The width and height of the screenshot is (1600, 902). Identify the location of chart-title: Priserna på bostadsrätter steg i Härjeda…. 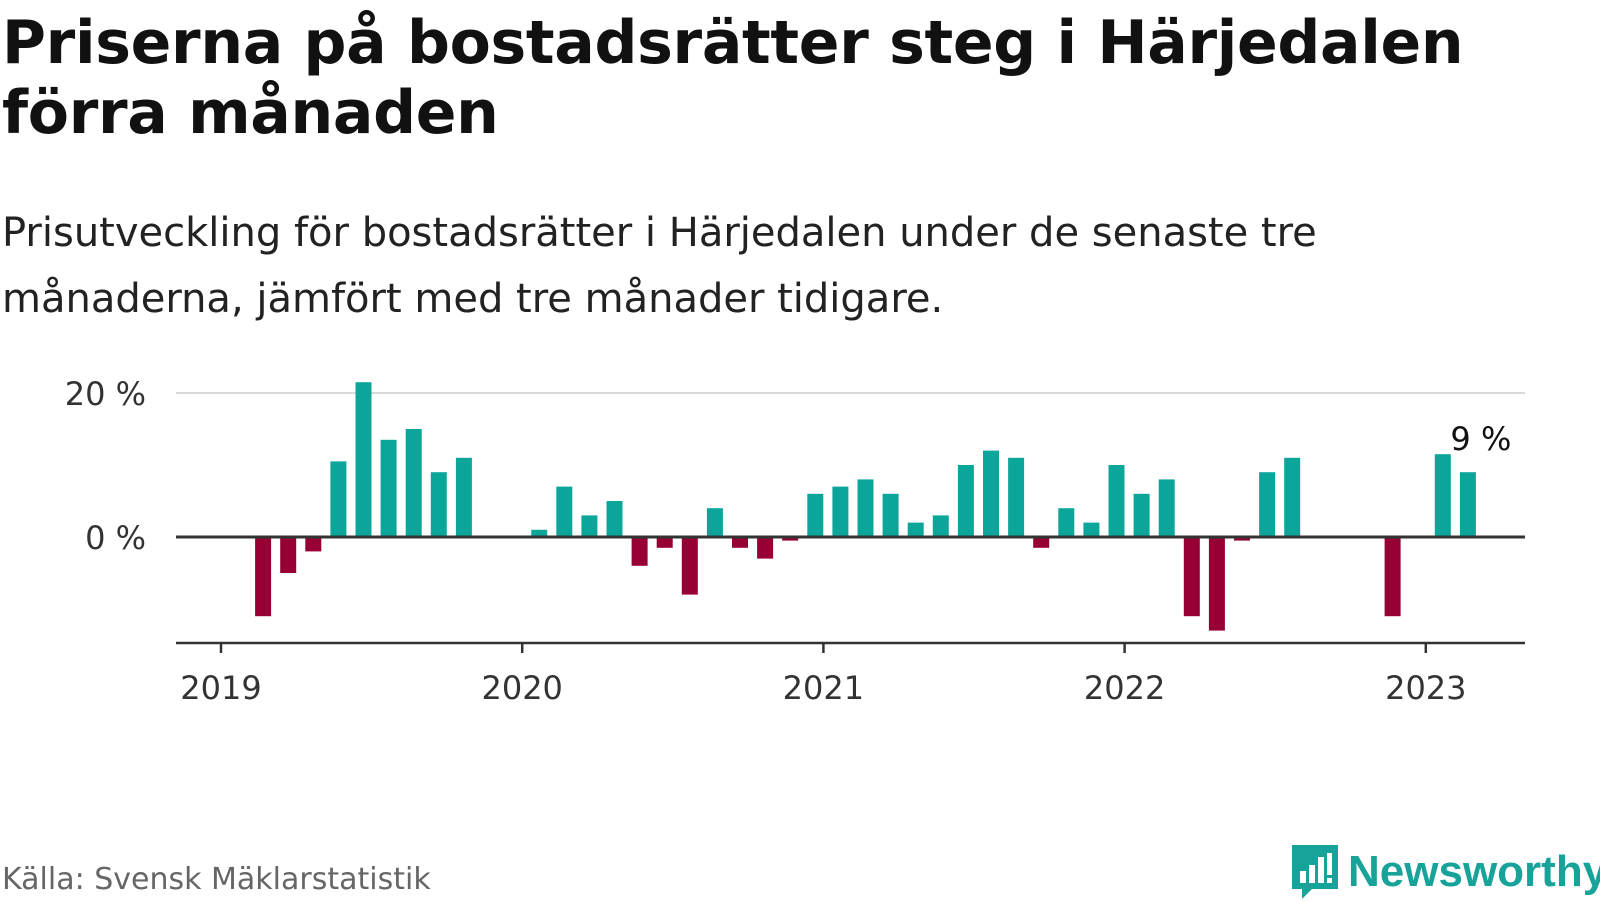
(733, 78).